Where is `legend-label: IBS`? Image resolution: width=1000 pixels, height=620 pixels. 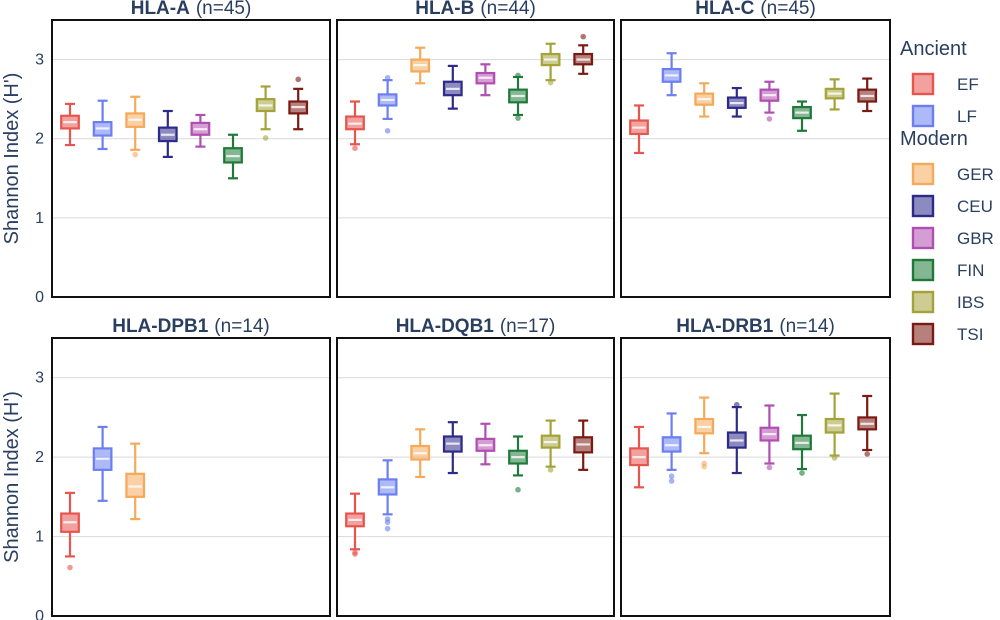 legend-label: IBS is located at coordinates (970, 302).